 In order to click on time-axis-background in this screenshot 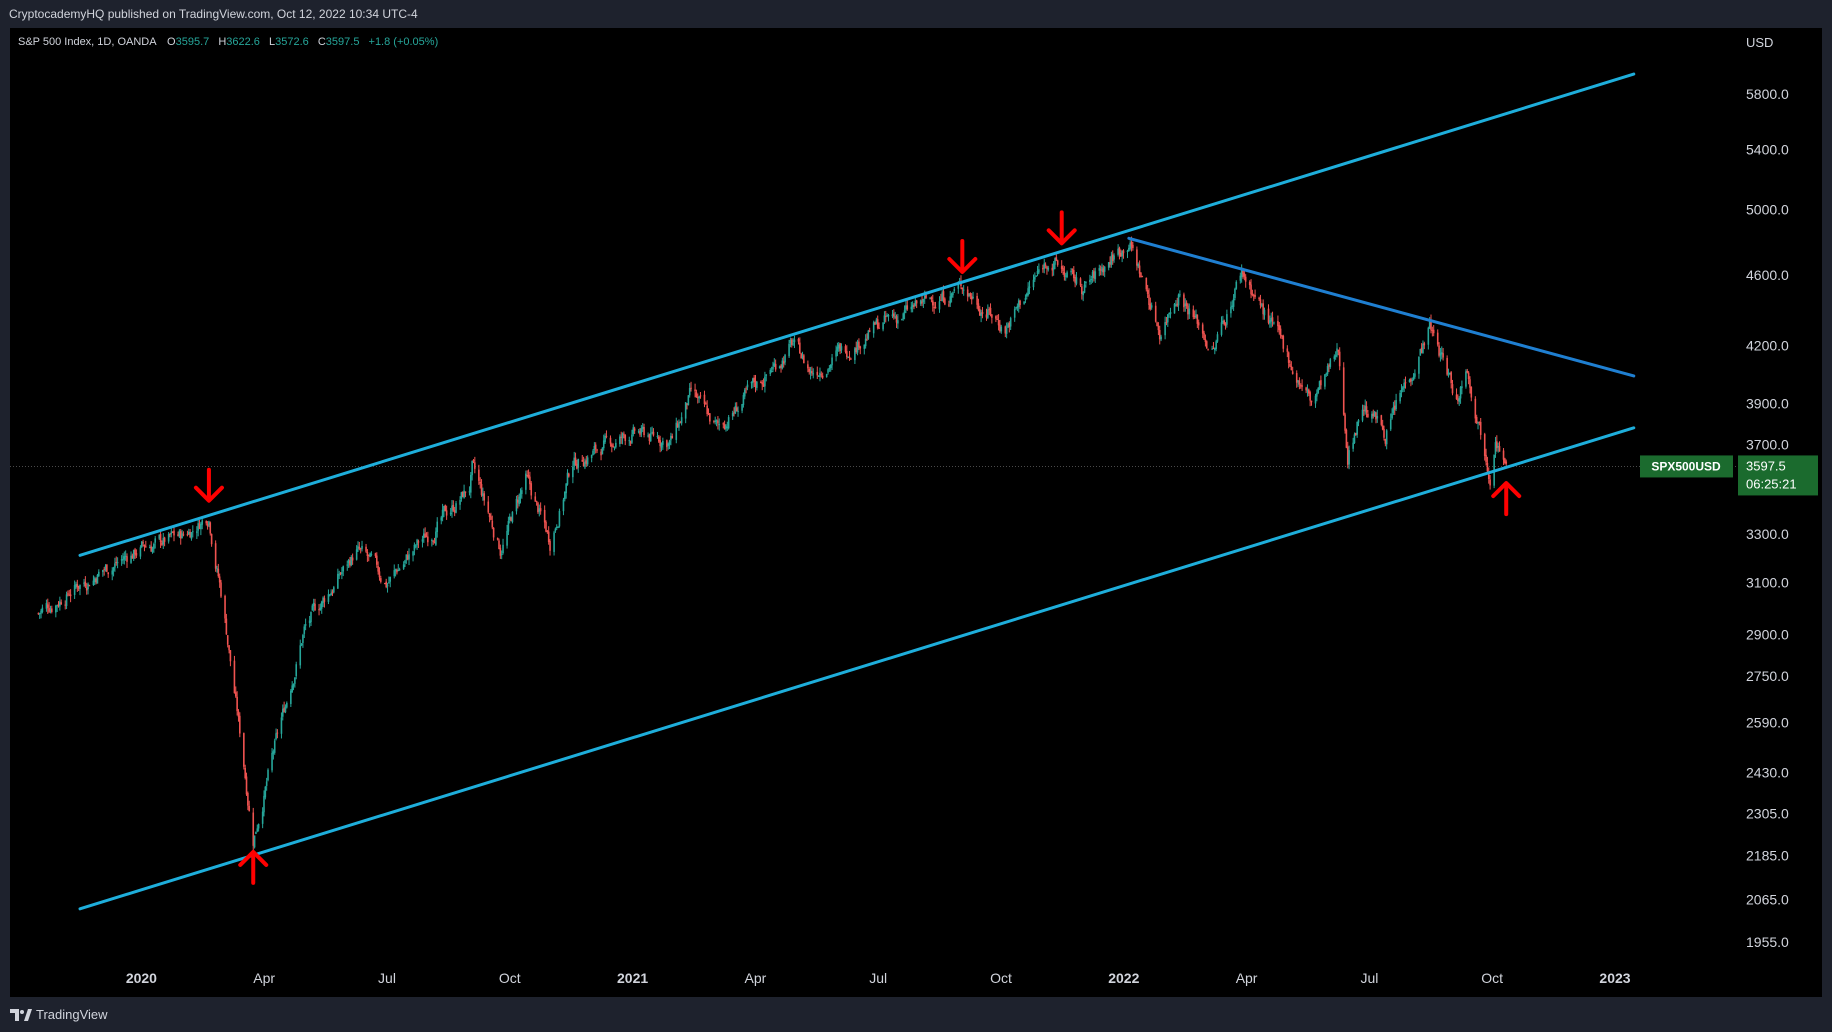, I will do `click(873, 980)`.